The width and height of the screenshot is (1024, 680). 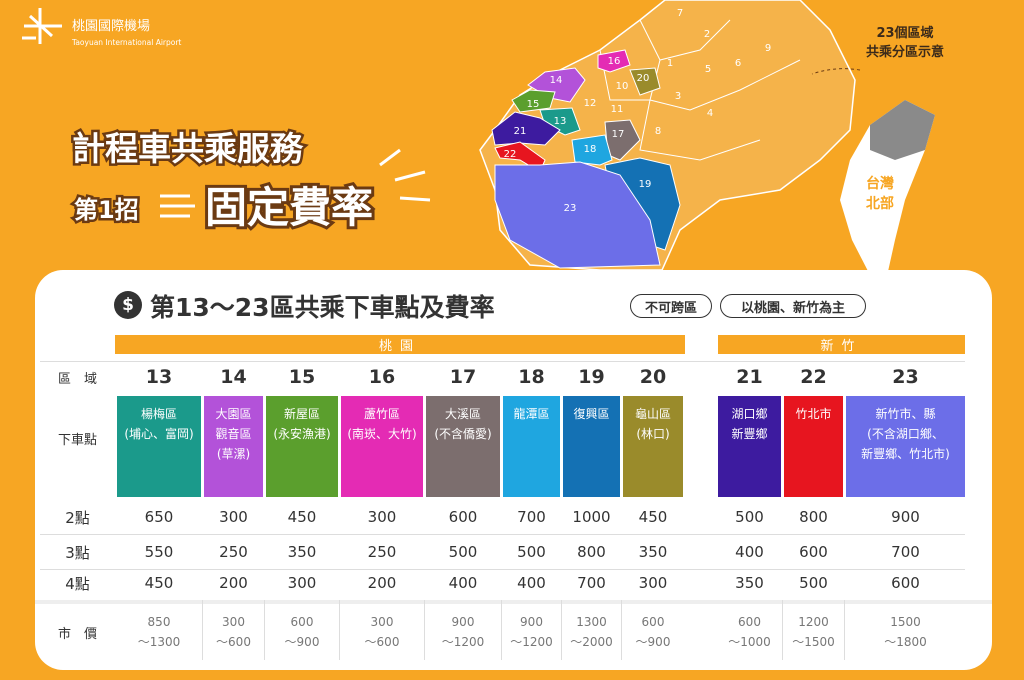 I want to click on row-label: 3點, so click(x=77, y=552).